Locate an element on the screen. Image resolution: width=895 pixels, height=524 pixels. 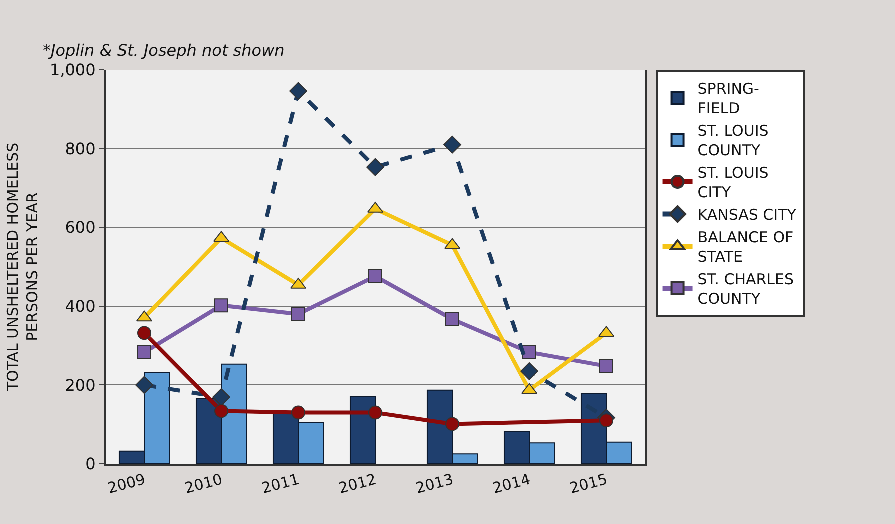
legend-label: ST. LOUIS COUNTY is located at coordinates (733, 141).